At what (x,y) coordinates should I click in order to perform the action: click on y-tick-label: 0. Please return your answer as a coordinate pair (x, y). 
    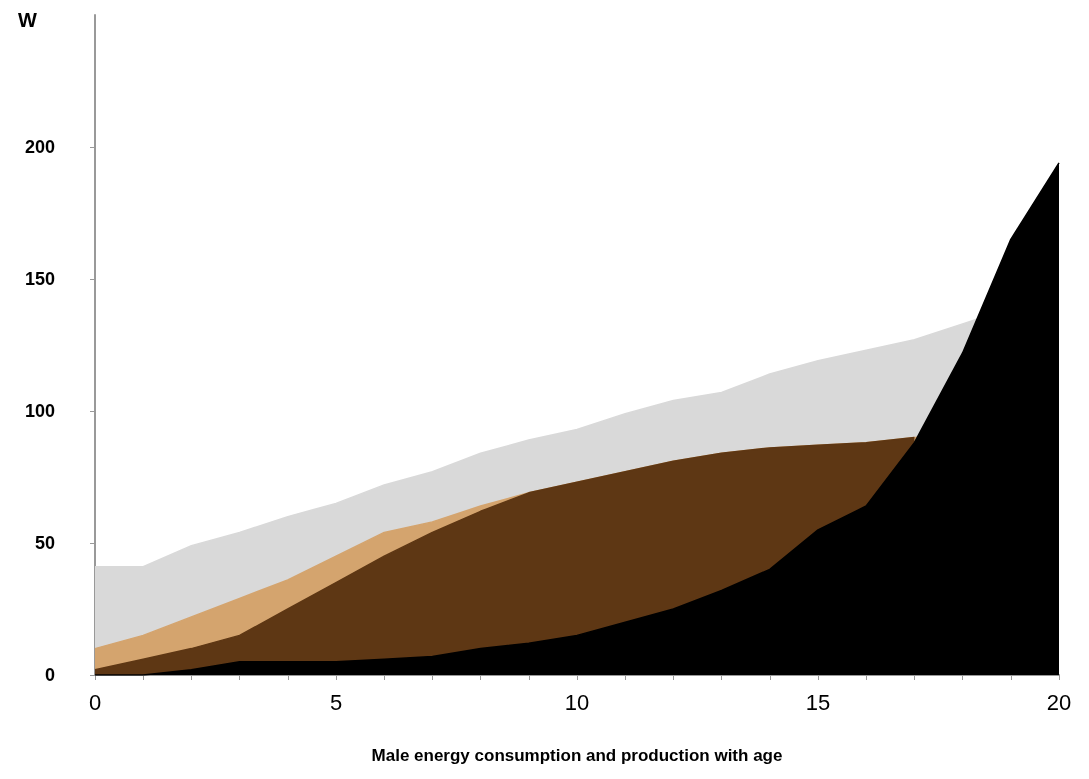
    Looking at the image, I should click on (49, 675).